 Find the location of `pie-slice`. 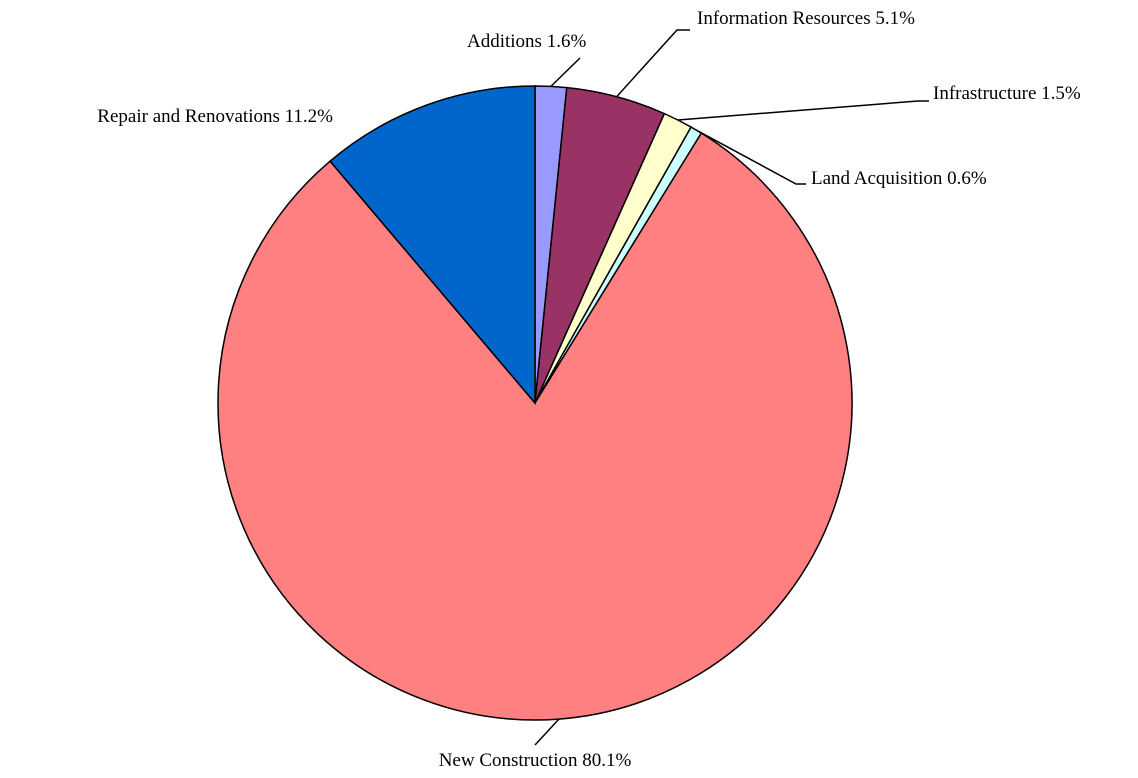

pie-slice is located at coordinates (432, 245).